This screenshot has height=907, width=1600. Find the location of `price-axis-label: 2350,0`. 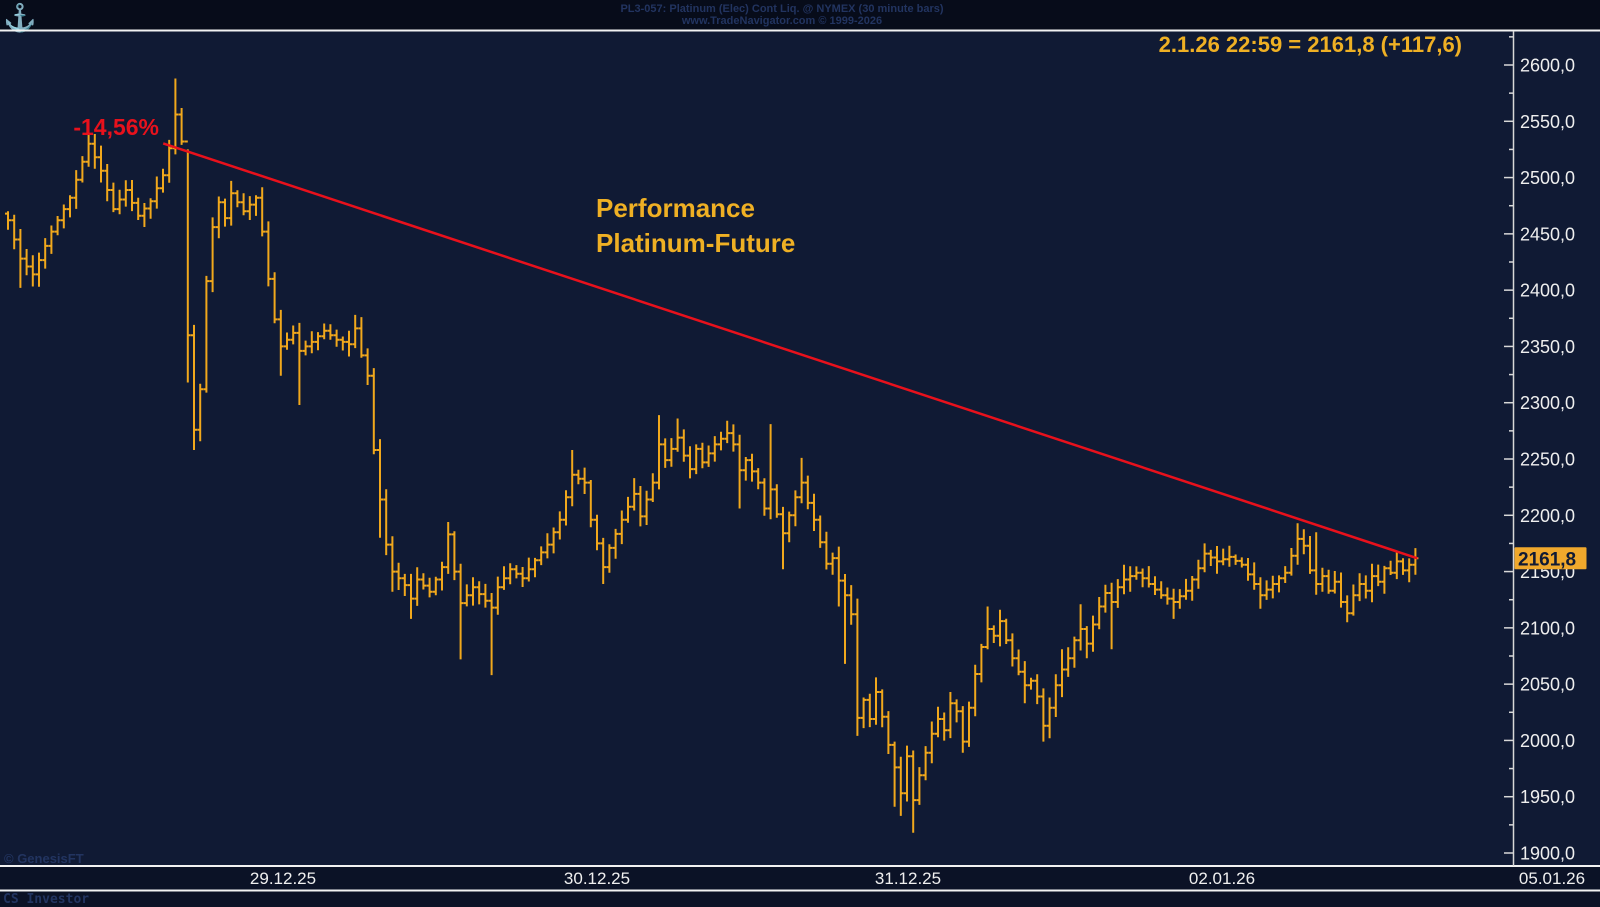

price-axis-label: 2350,0 is located at coordinates (1547, 347).